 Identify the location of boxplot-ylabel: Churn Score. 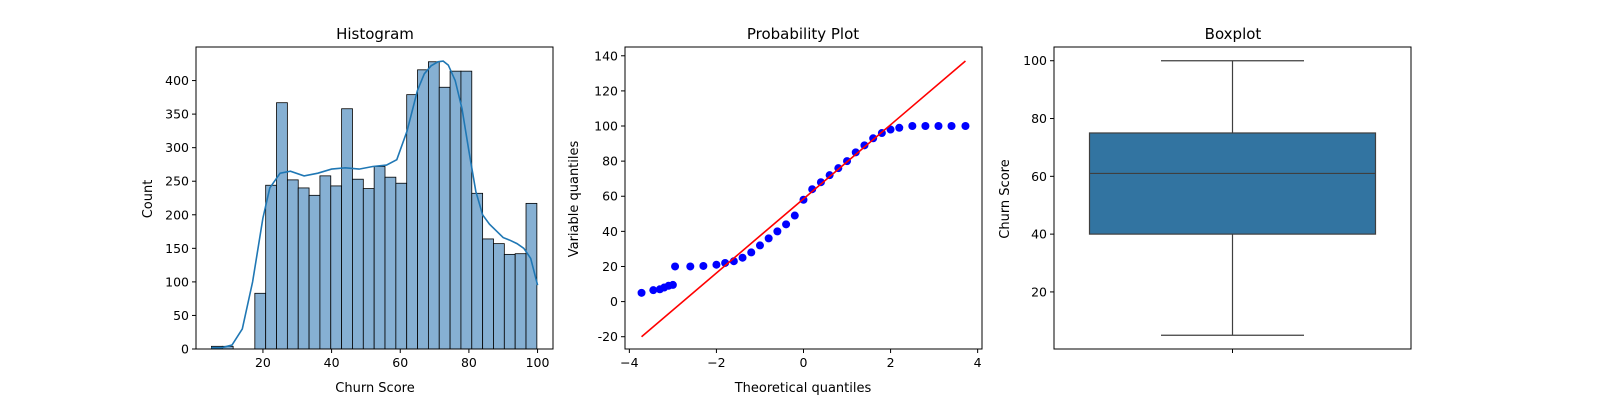
(1005, 198).